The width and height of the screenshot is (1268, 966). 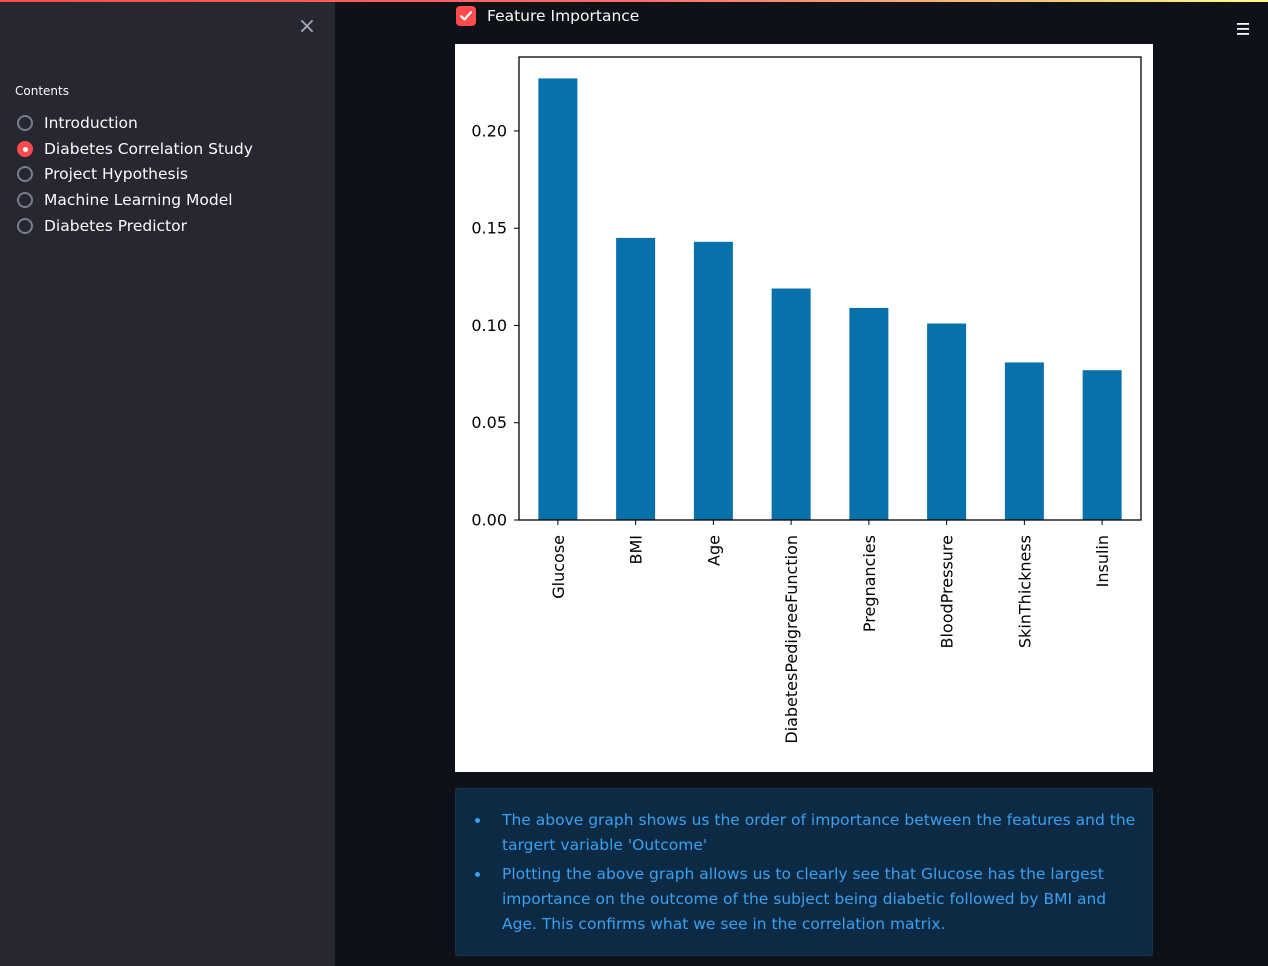 I want to click on sidebar-item-machine-learning-model: Machine Learning Model, so click(x=135, y=200).